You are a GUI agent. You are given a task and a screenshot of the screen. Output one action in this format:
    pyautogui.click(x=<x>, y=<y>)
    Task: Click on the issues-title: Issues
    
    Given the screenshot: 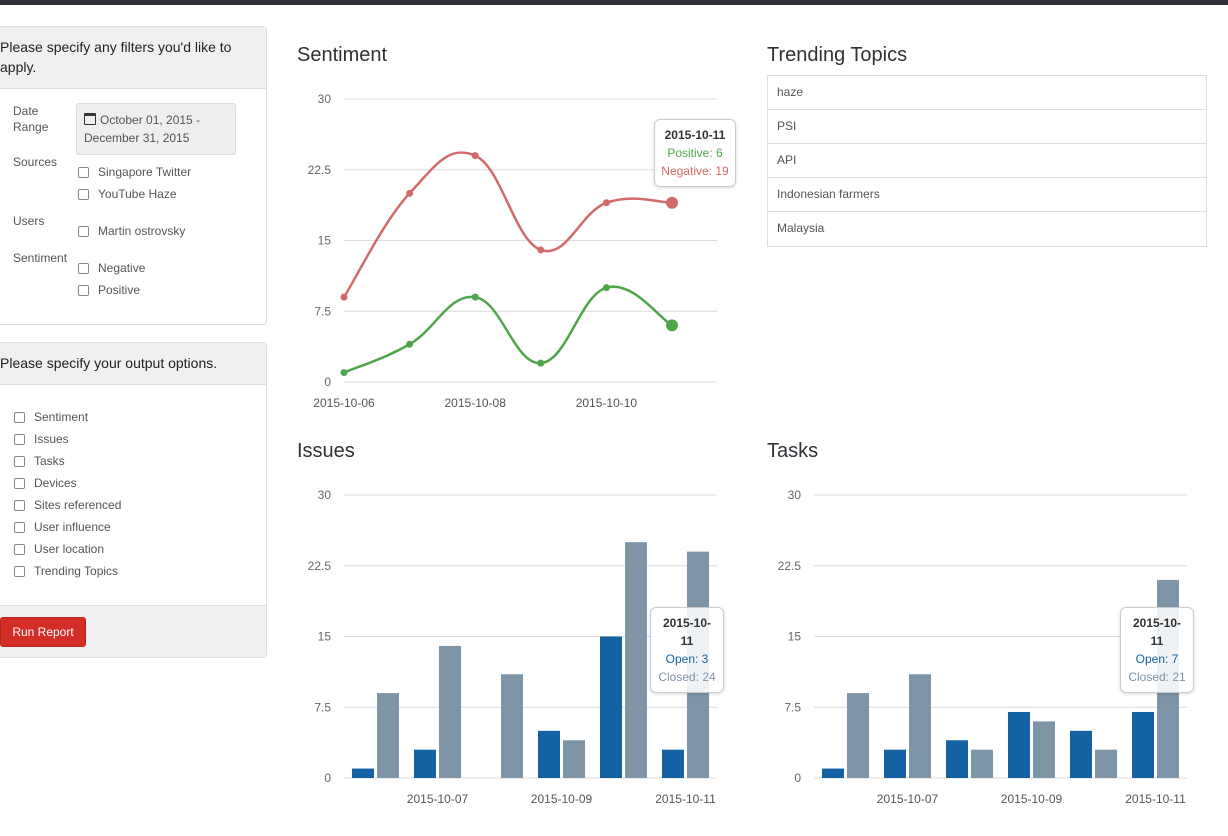 What is the action you would take?
    pyautogui.click(x=326, y=451)
    